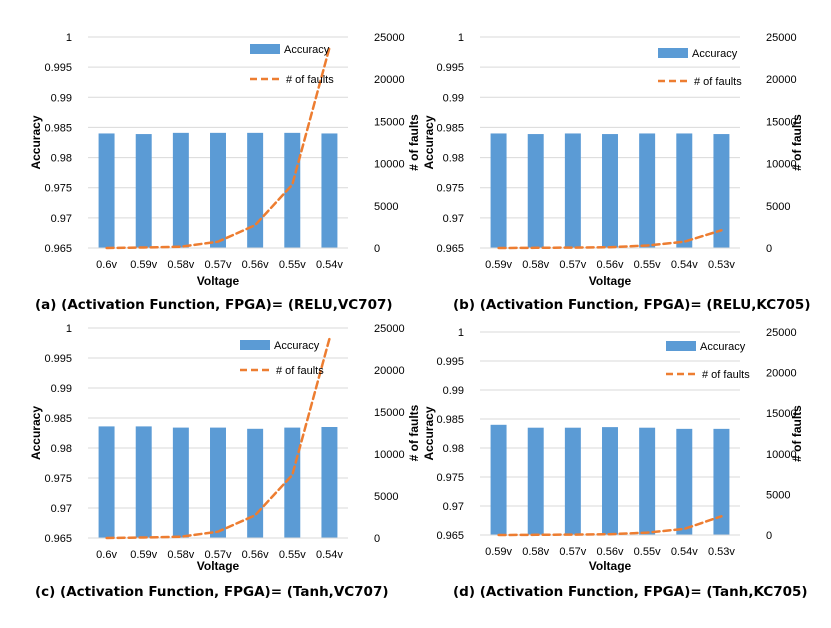  I want to click on x-tick-label-d: 0.58v, so click(535, 552).